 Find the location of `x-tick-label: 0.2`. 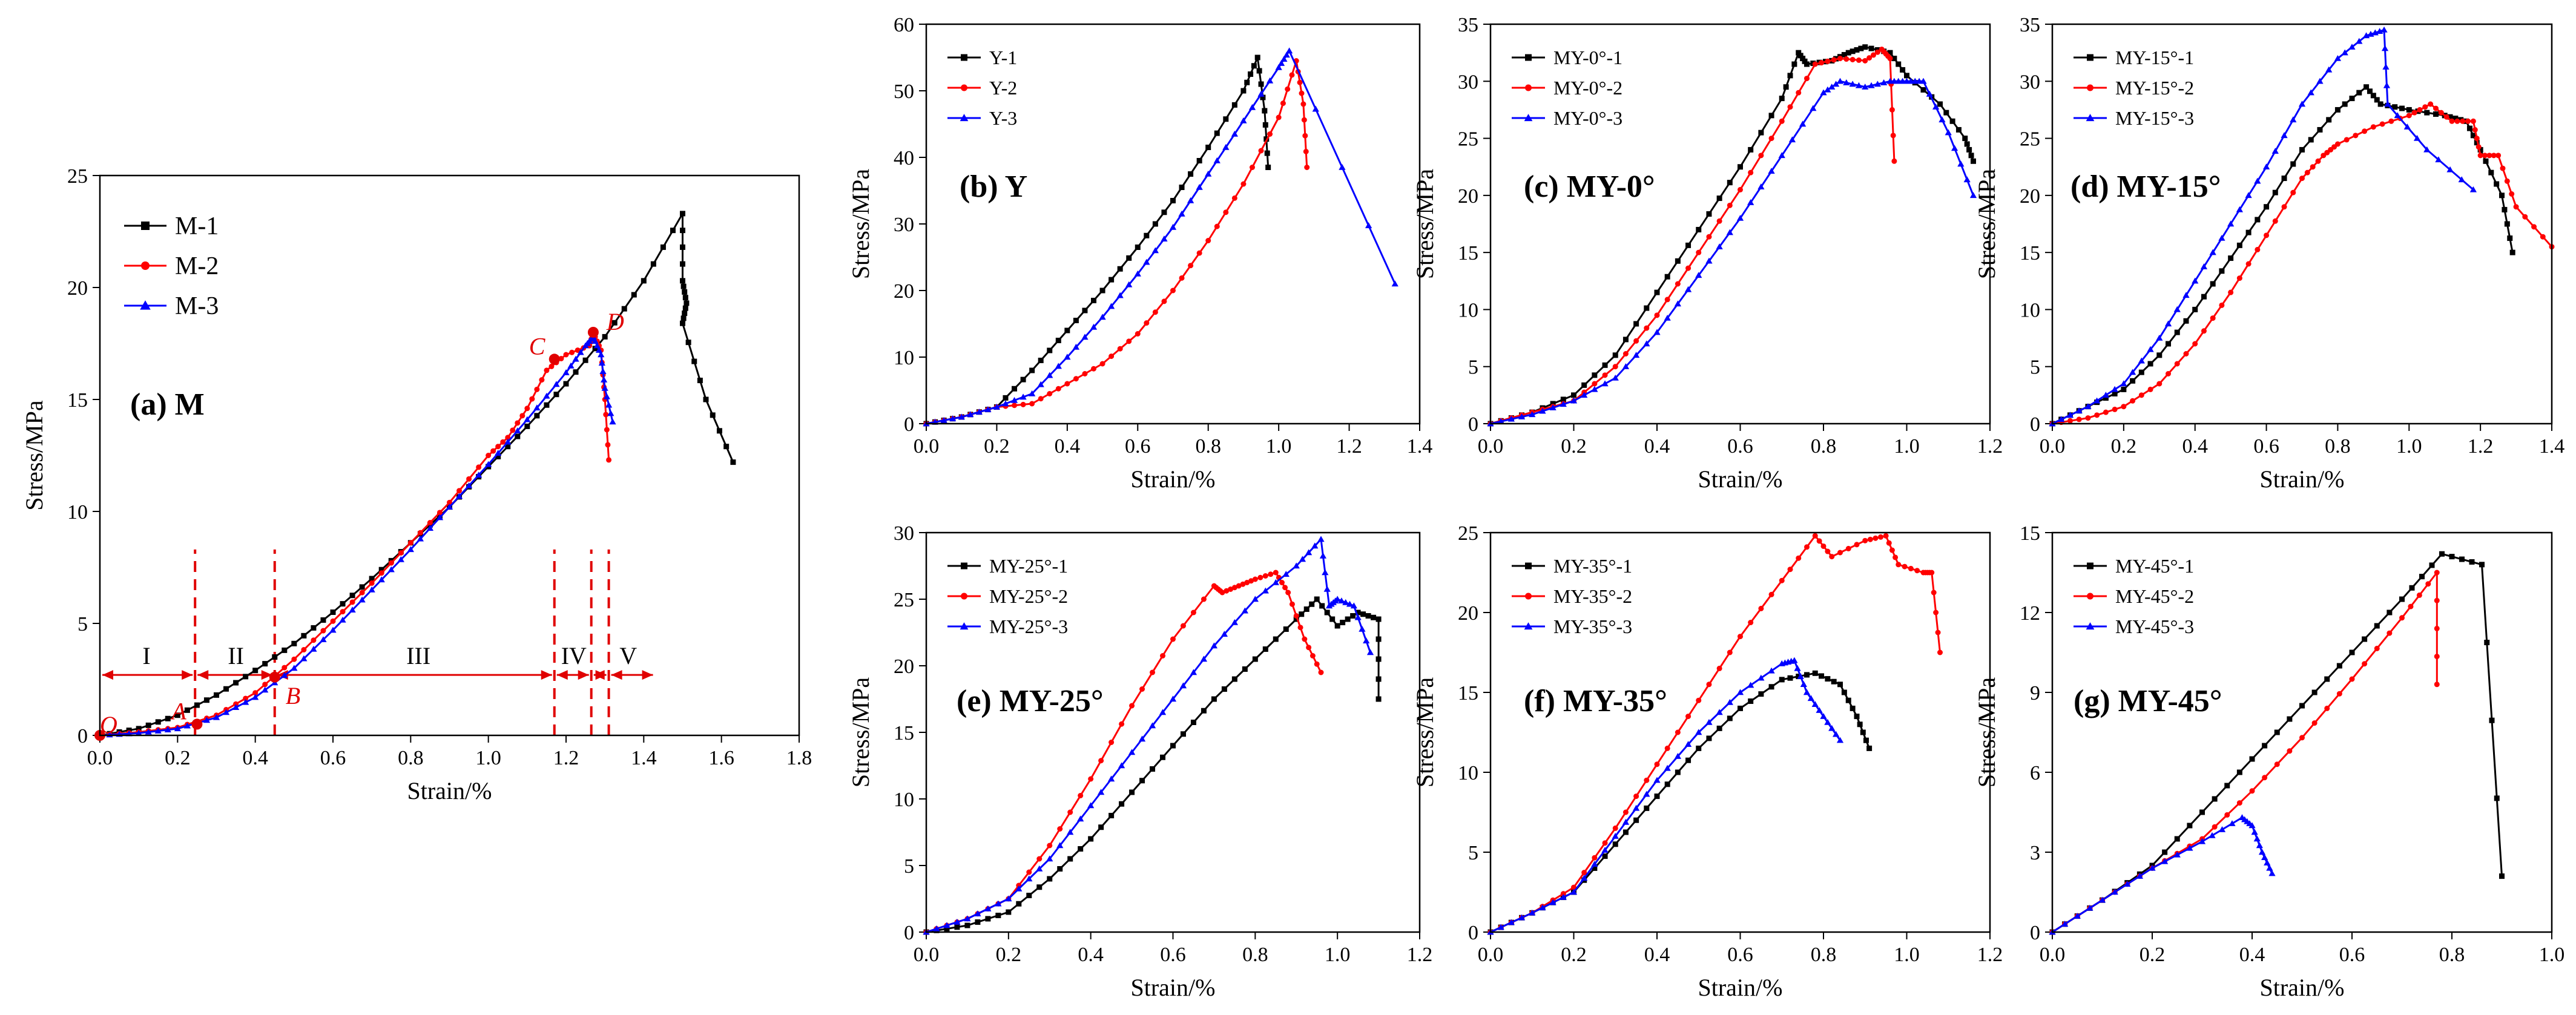

x-tick-label: 0.2 is located at coordinates (2124, 446).